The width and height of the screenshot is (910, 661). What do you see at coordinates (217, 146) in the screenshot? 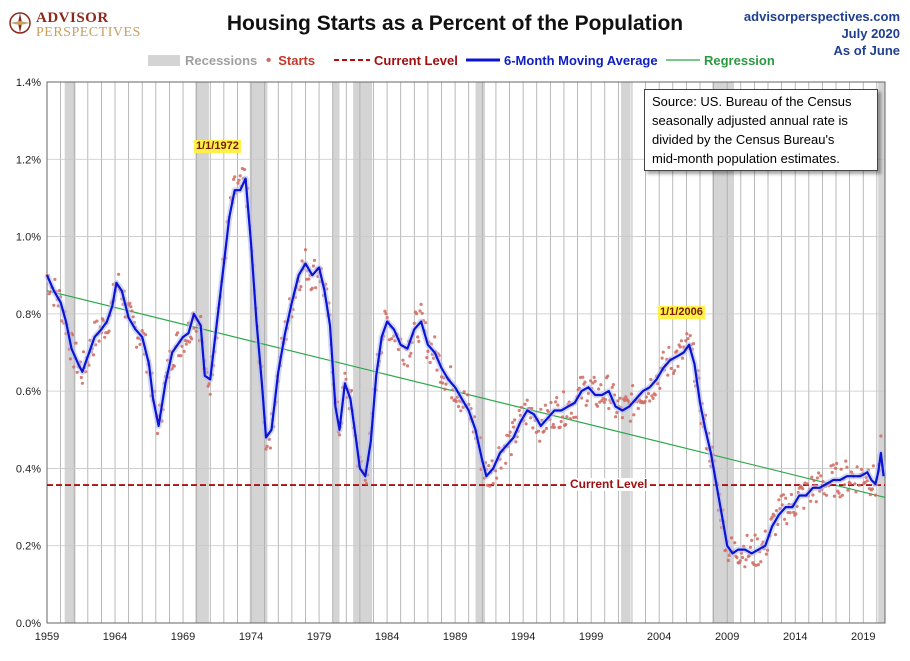
I see `peak-1972-label: 1/1/1972` at bounding box center [217, 146].